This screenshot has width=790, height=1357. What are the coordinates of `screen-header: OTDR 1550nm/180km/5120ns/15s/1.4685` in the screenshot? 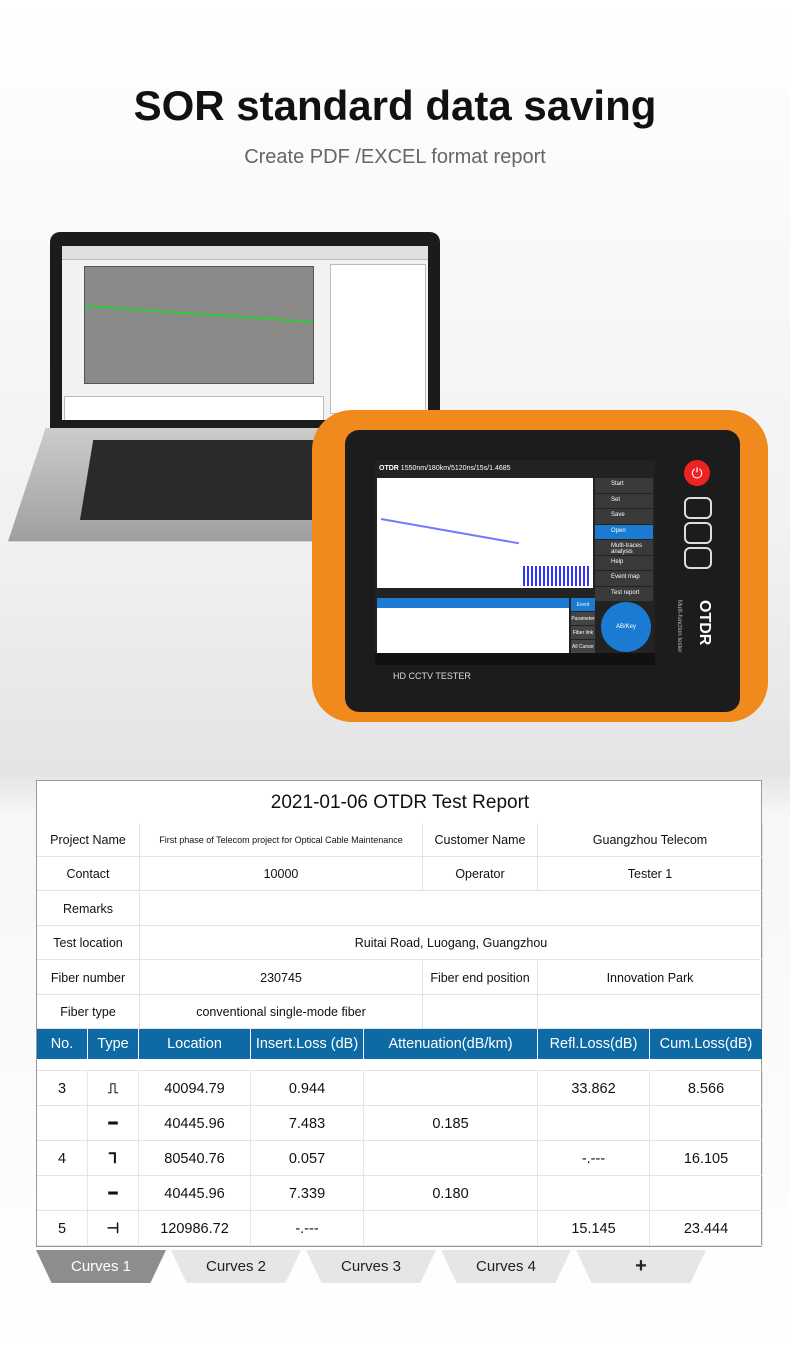 It's located at (515, 470).